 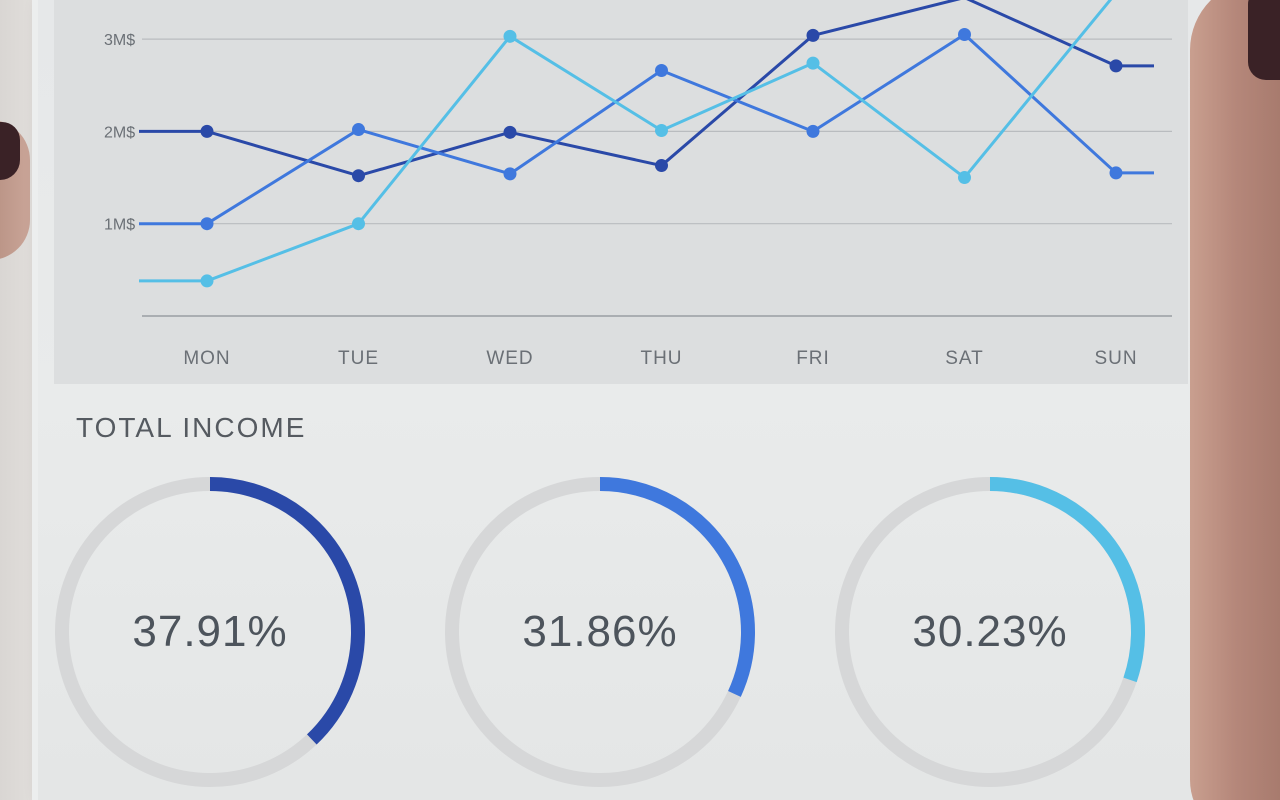 I want to click on right-fingernail, so click(x=1264, y=40).